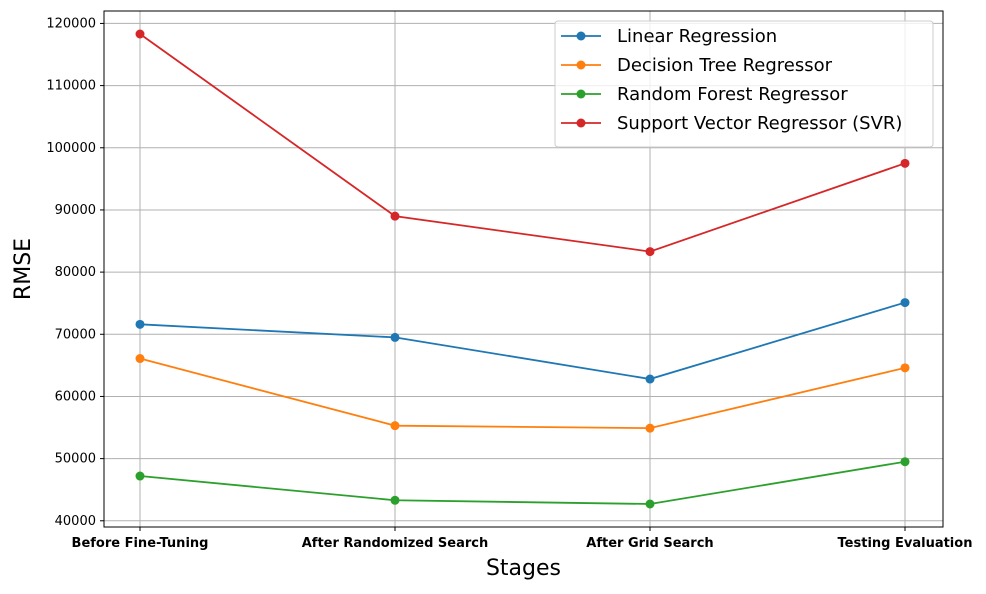  Describe the element at coordinates (71, 148) in the screenshot. I see `y-tick-label: 100000` at that location.